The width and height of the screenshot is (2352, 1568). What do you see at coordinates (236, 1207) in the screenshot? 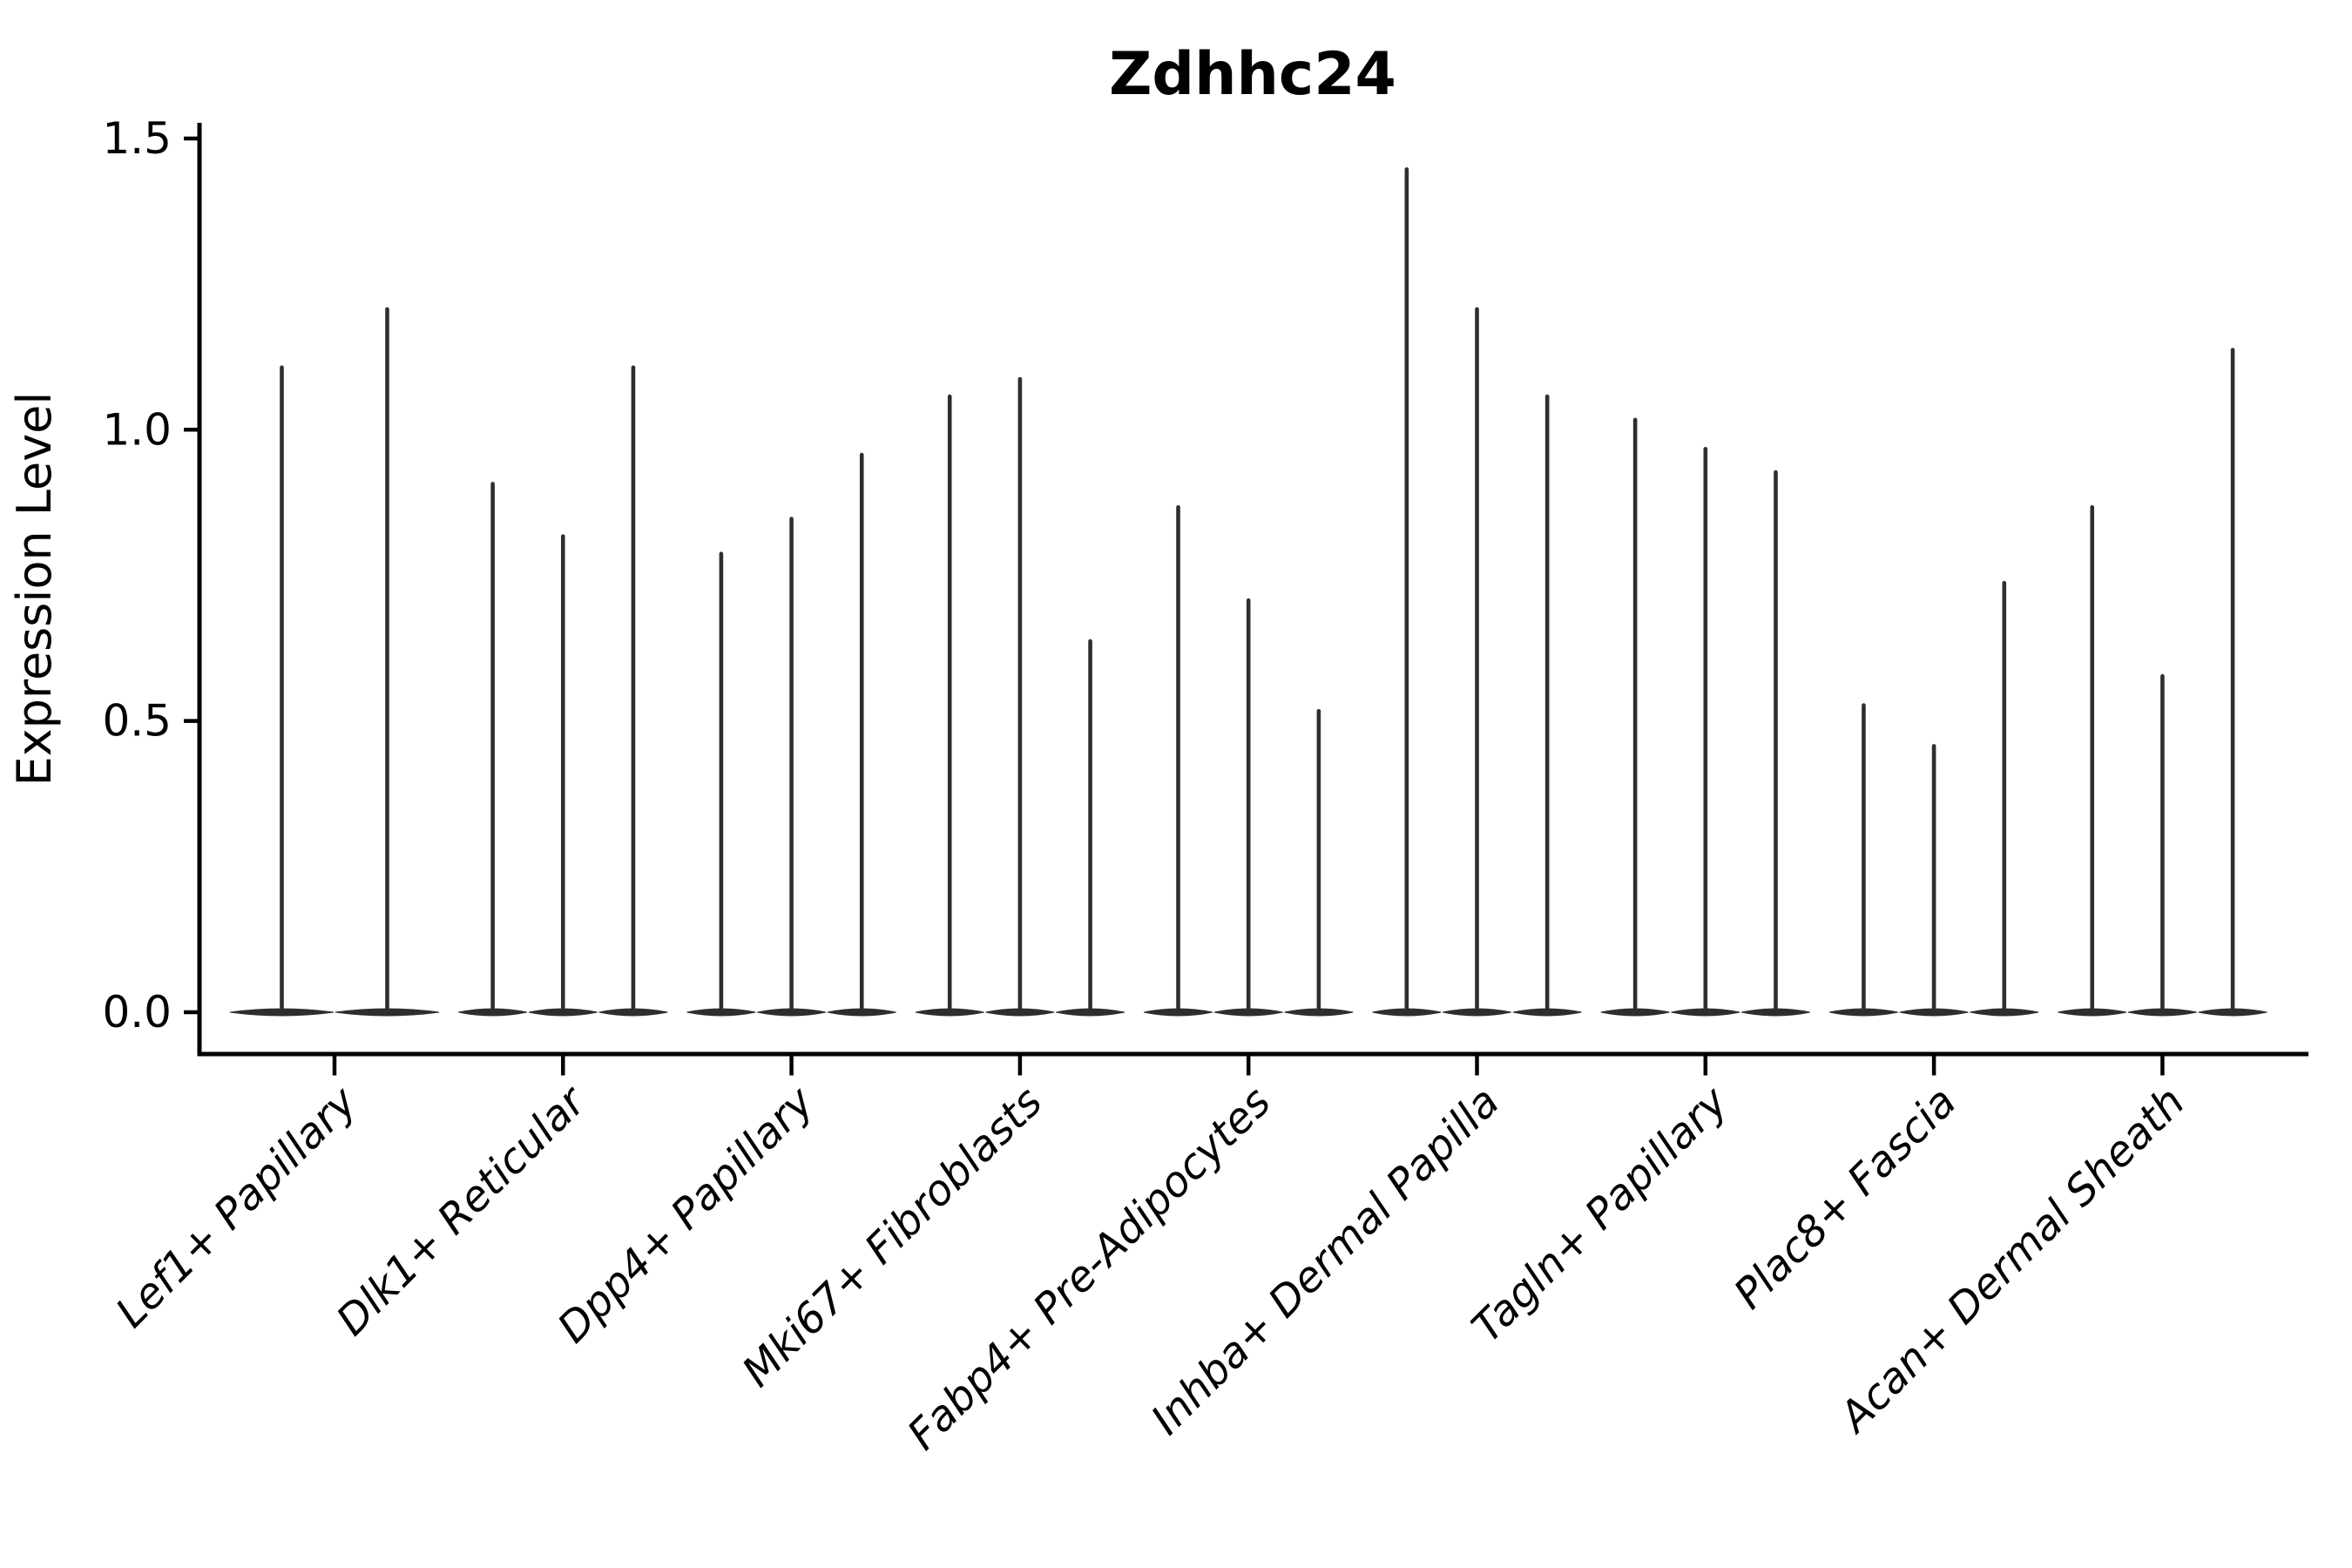
I see `x-axis-tick-label: Lef1+ Papillary` at bounding box center [236, 1207].